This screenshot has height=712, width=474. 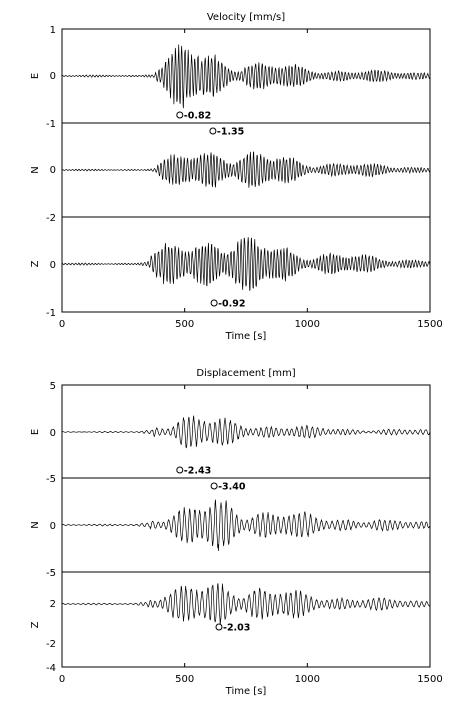 What do you see at coordinates (214, 303) in the screenshot?
I see `velocity-z-peak-marker` at bounding box center [214, 303].